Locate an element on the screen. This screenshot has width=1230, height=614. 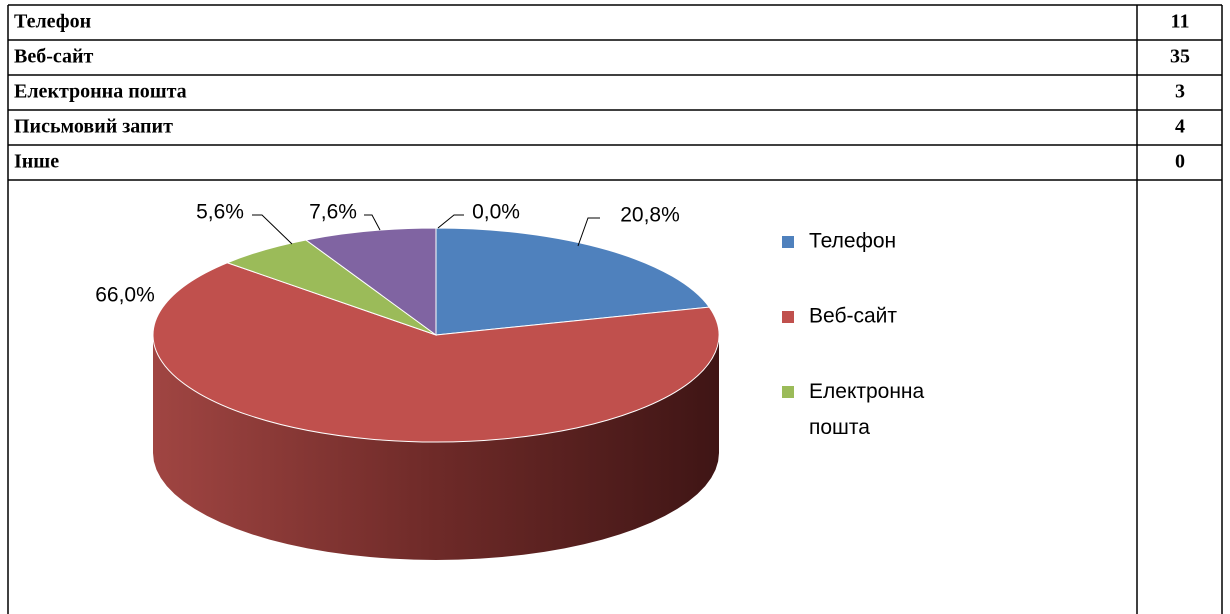
row-value: 0 is located at coordinates (1180, 162).